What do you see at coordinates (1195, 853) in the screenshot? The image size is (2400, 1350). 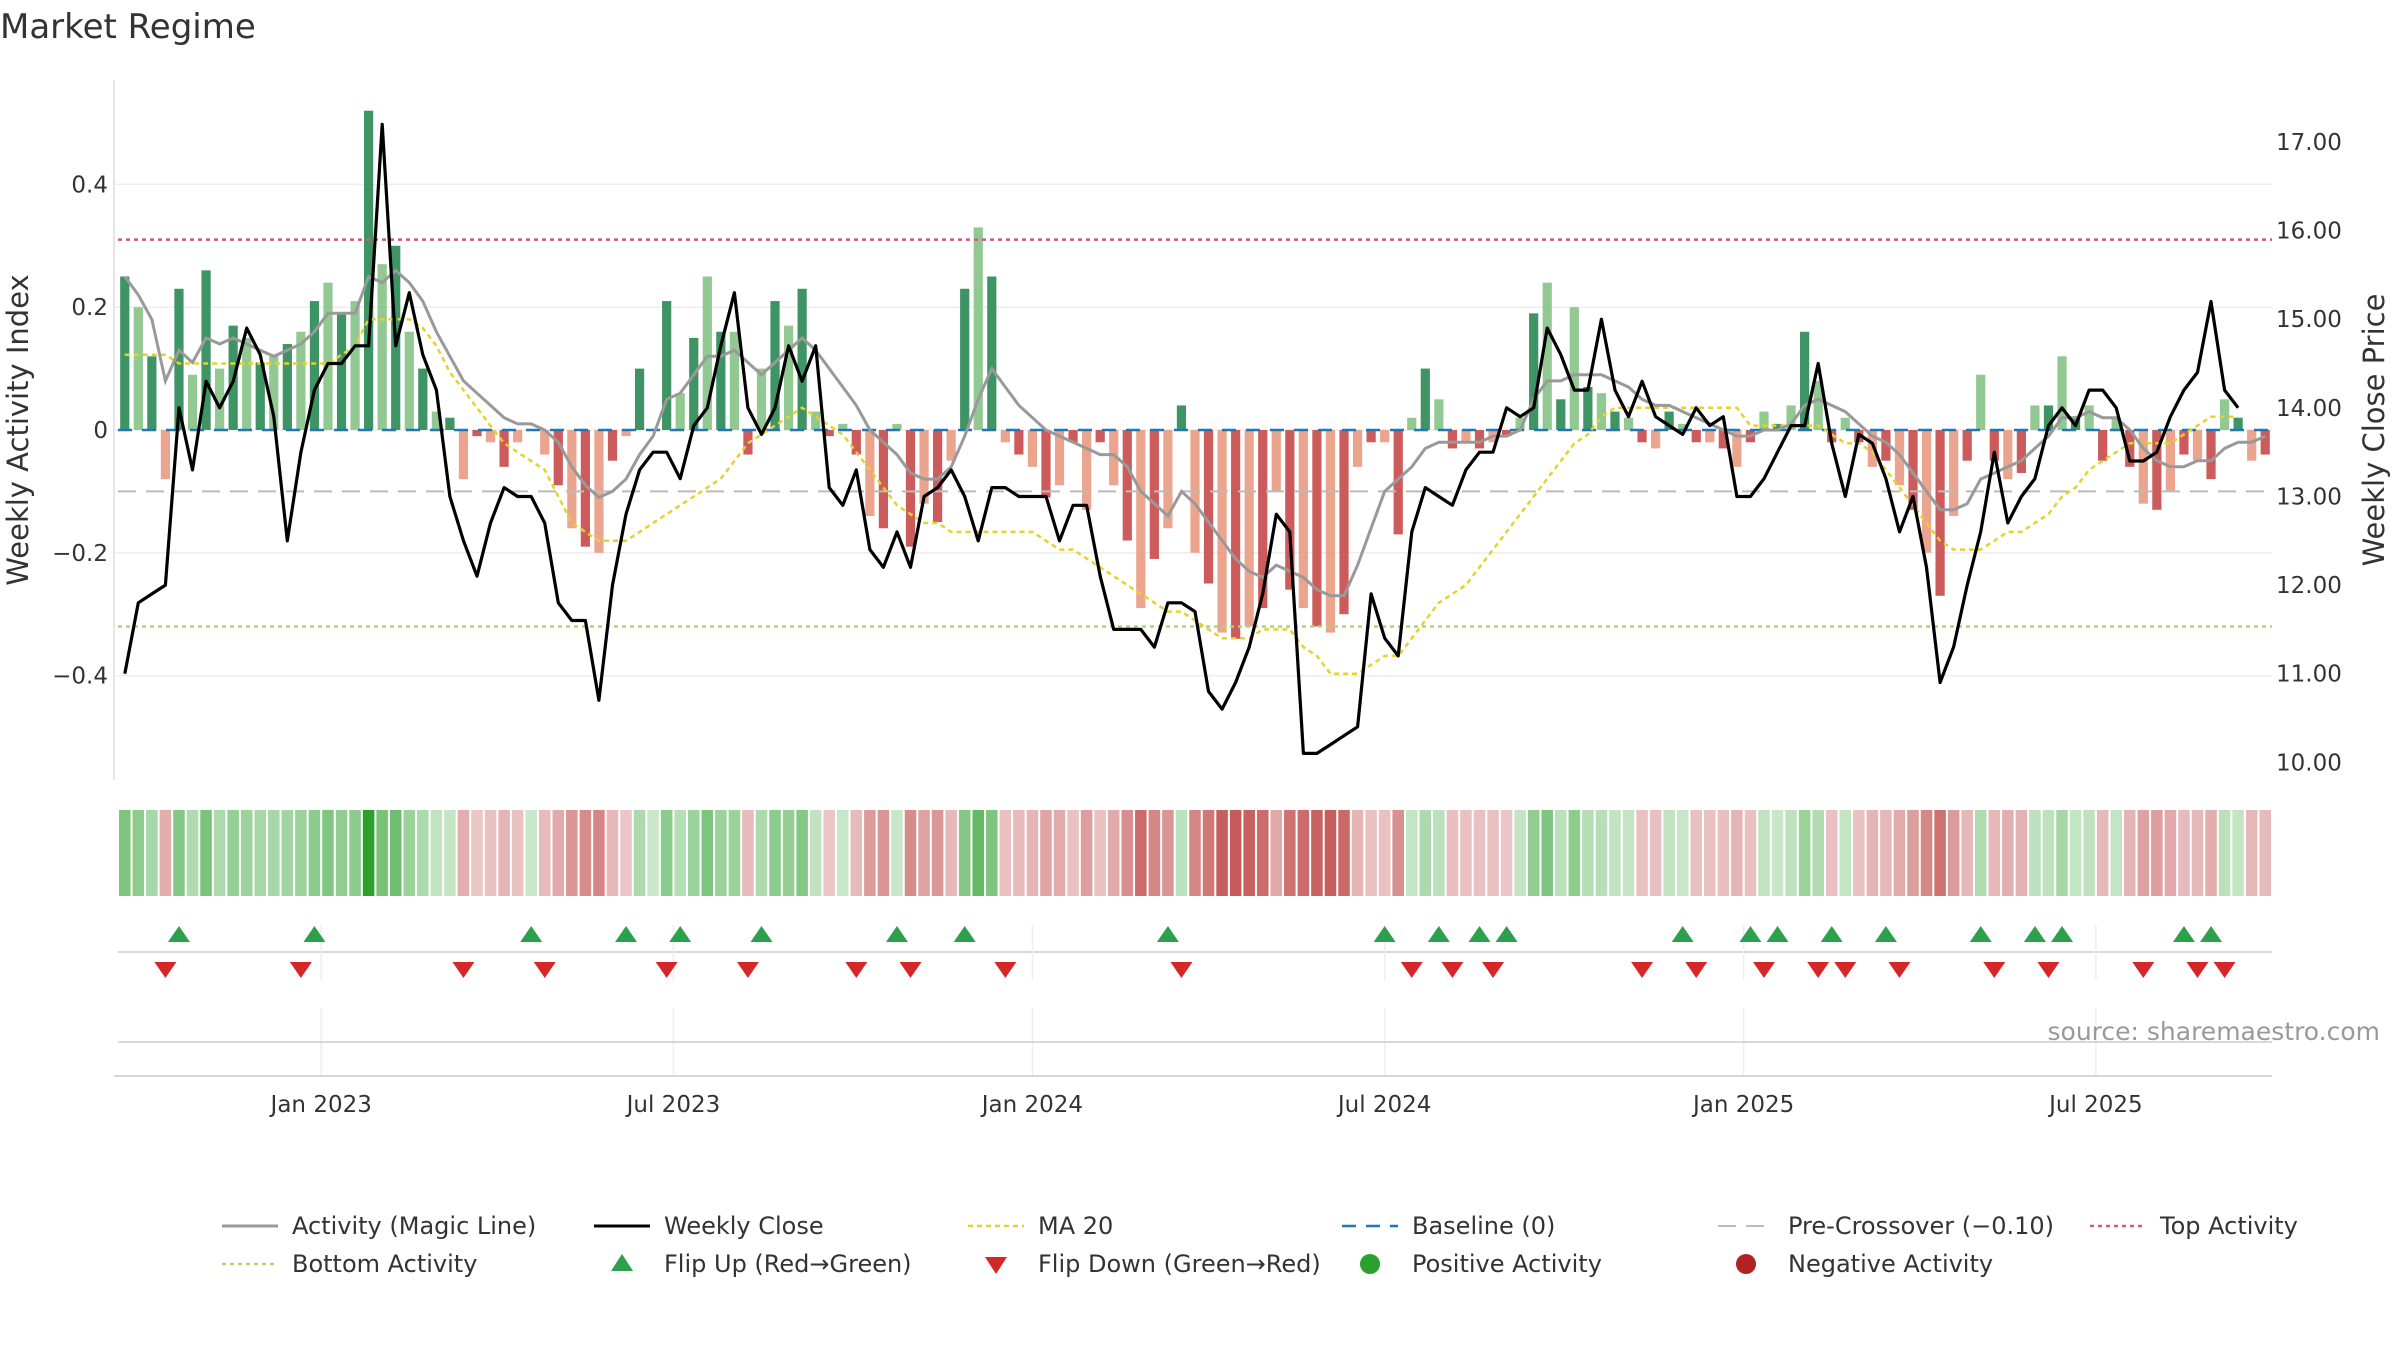 I see `regime-heat-strip` at bounding box center [1195, 853].